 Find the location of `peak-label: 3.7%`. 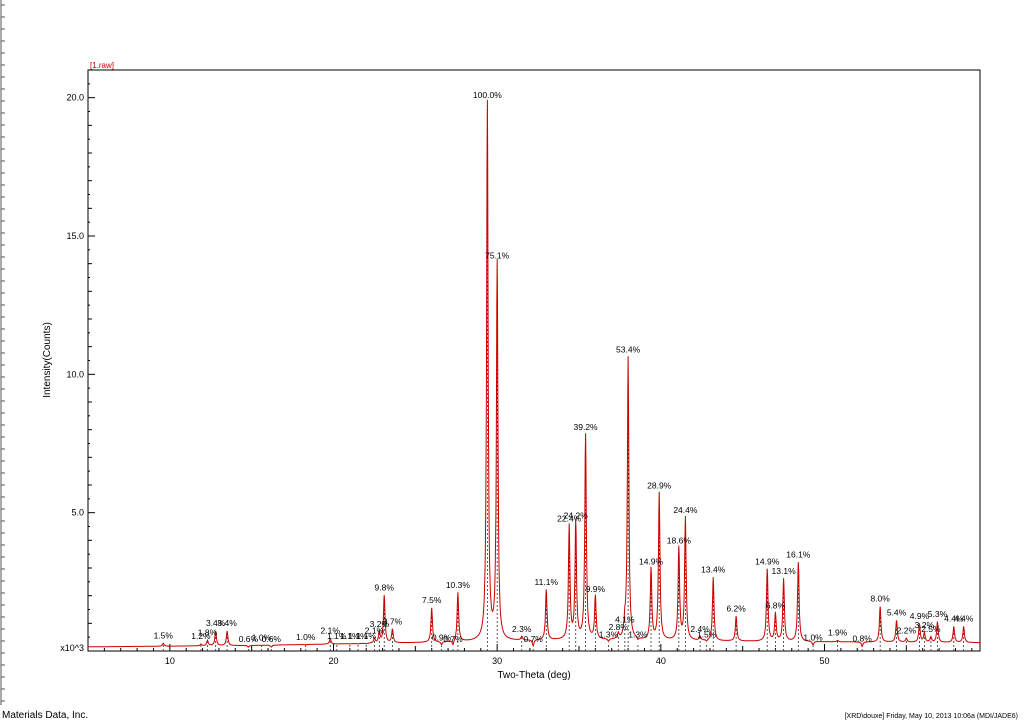

peak-label: 3.7% is located at coordinates (393, 621).